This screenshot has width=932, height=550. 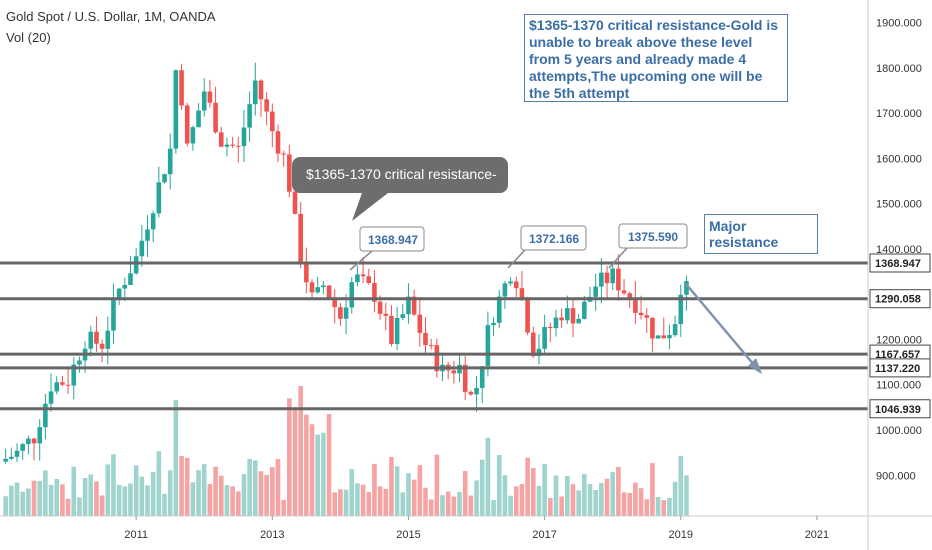 What do you see at coordinates (516, 259) in the screenshot?
I see `callout-1372-pointer` at bounding box center [516, 259].